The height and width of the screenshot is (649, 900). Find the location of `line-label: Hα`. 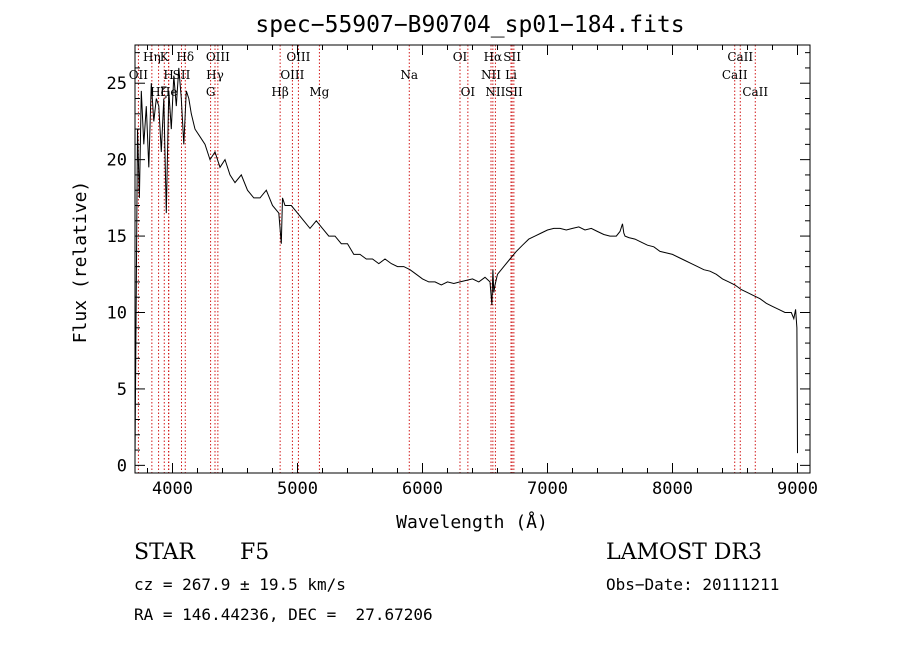

line-label: Hα is located at coordinates (493, 57).